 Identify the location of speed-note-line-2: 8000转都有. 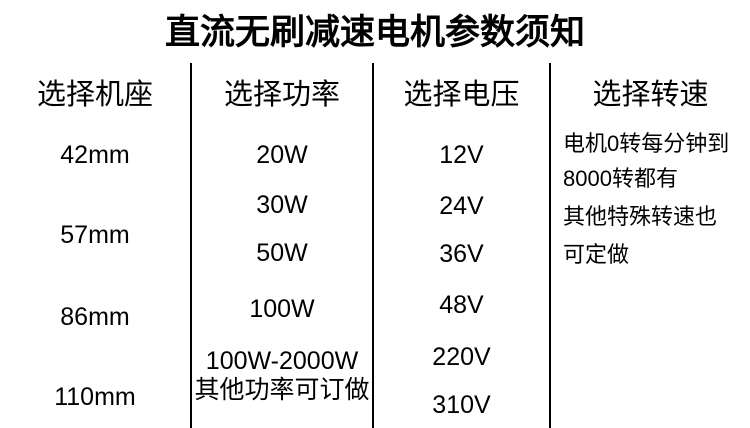
(620, 178).